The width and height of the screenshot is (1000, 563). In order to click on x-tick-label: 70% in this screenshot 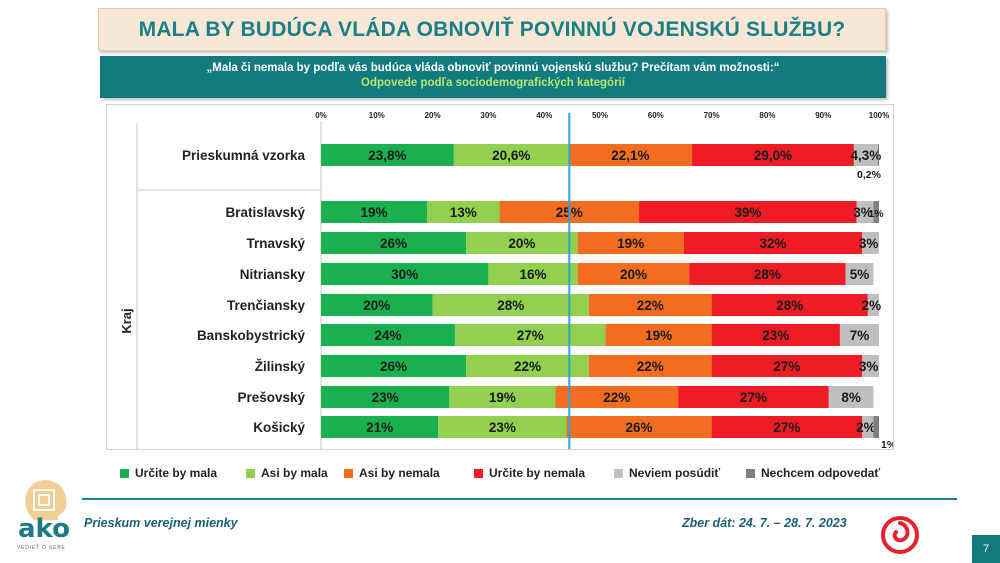, I will do `click(712, 115)`.